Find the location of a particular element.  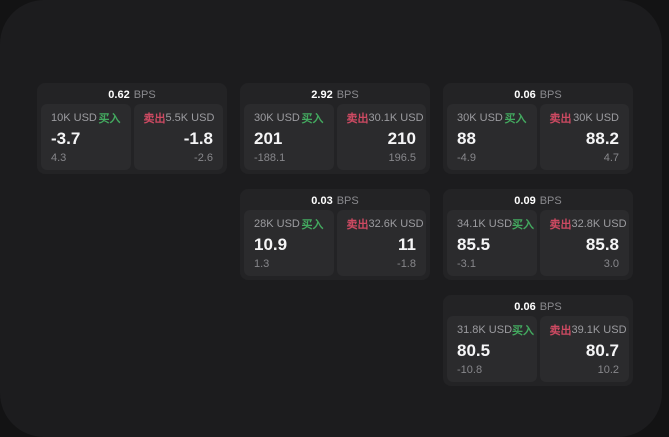

buy-delta: -188.1 is located at coordinates (270, 158).